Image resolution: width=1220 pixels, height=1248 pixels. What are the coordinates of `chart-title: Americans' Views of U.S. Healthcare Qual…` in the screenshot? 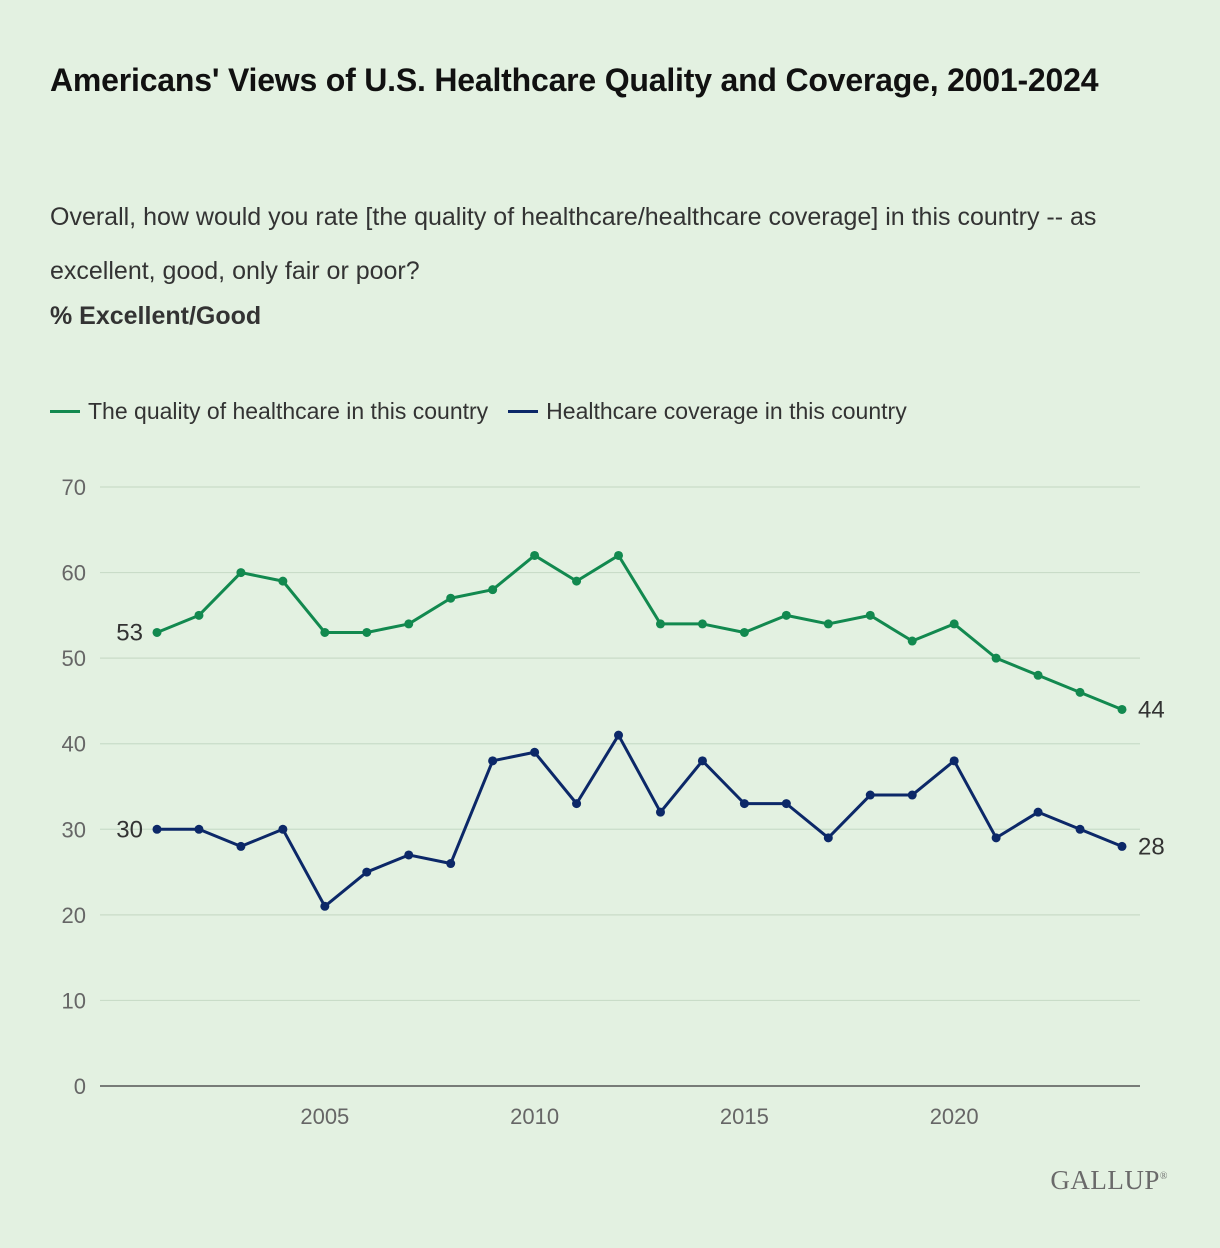 It's located at (574, 80).